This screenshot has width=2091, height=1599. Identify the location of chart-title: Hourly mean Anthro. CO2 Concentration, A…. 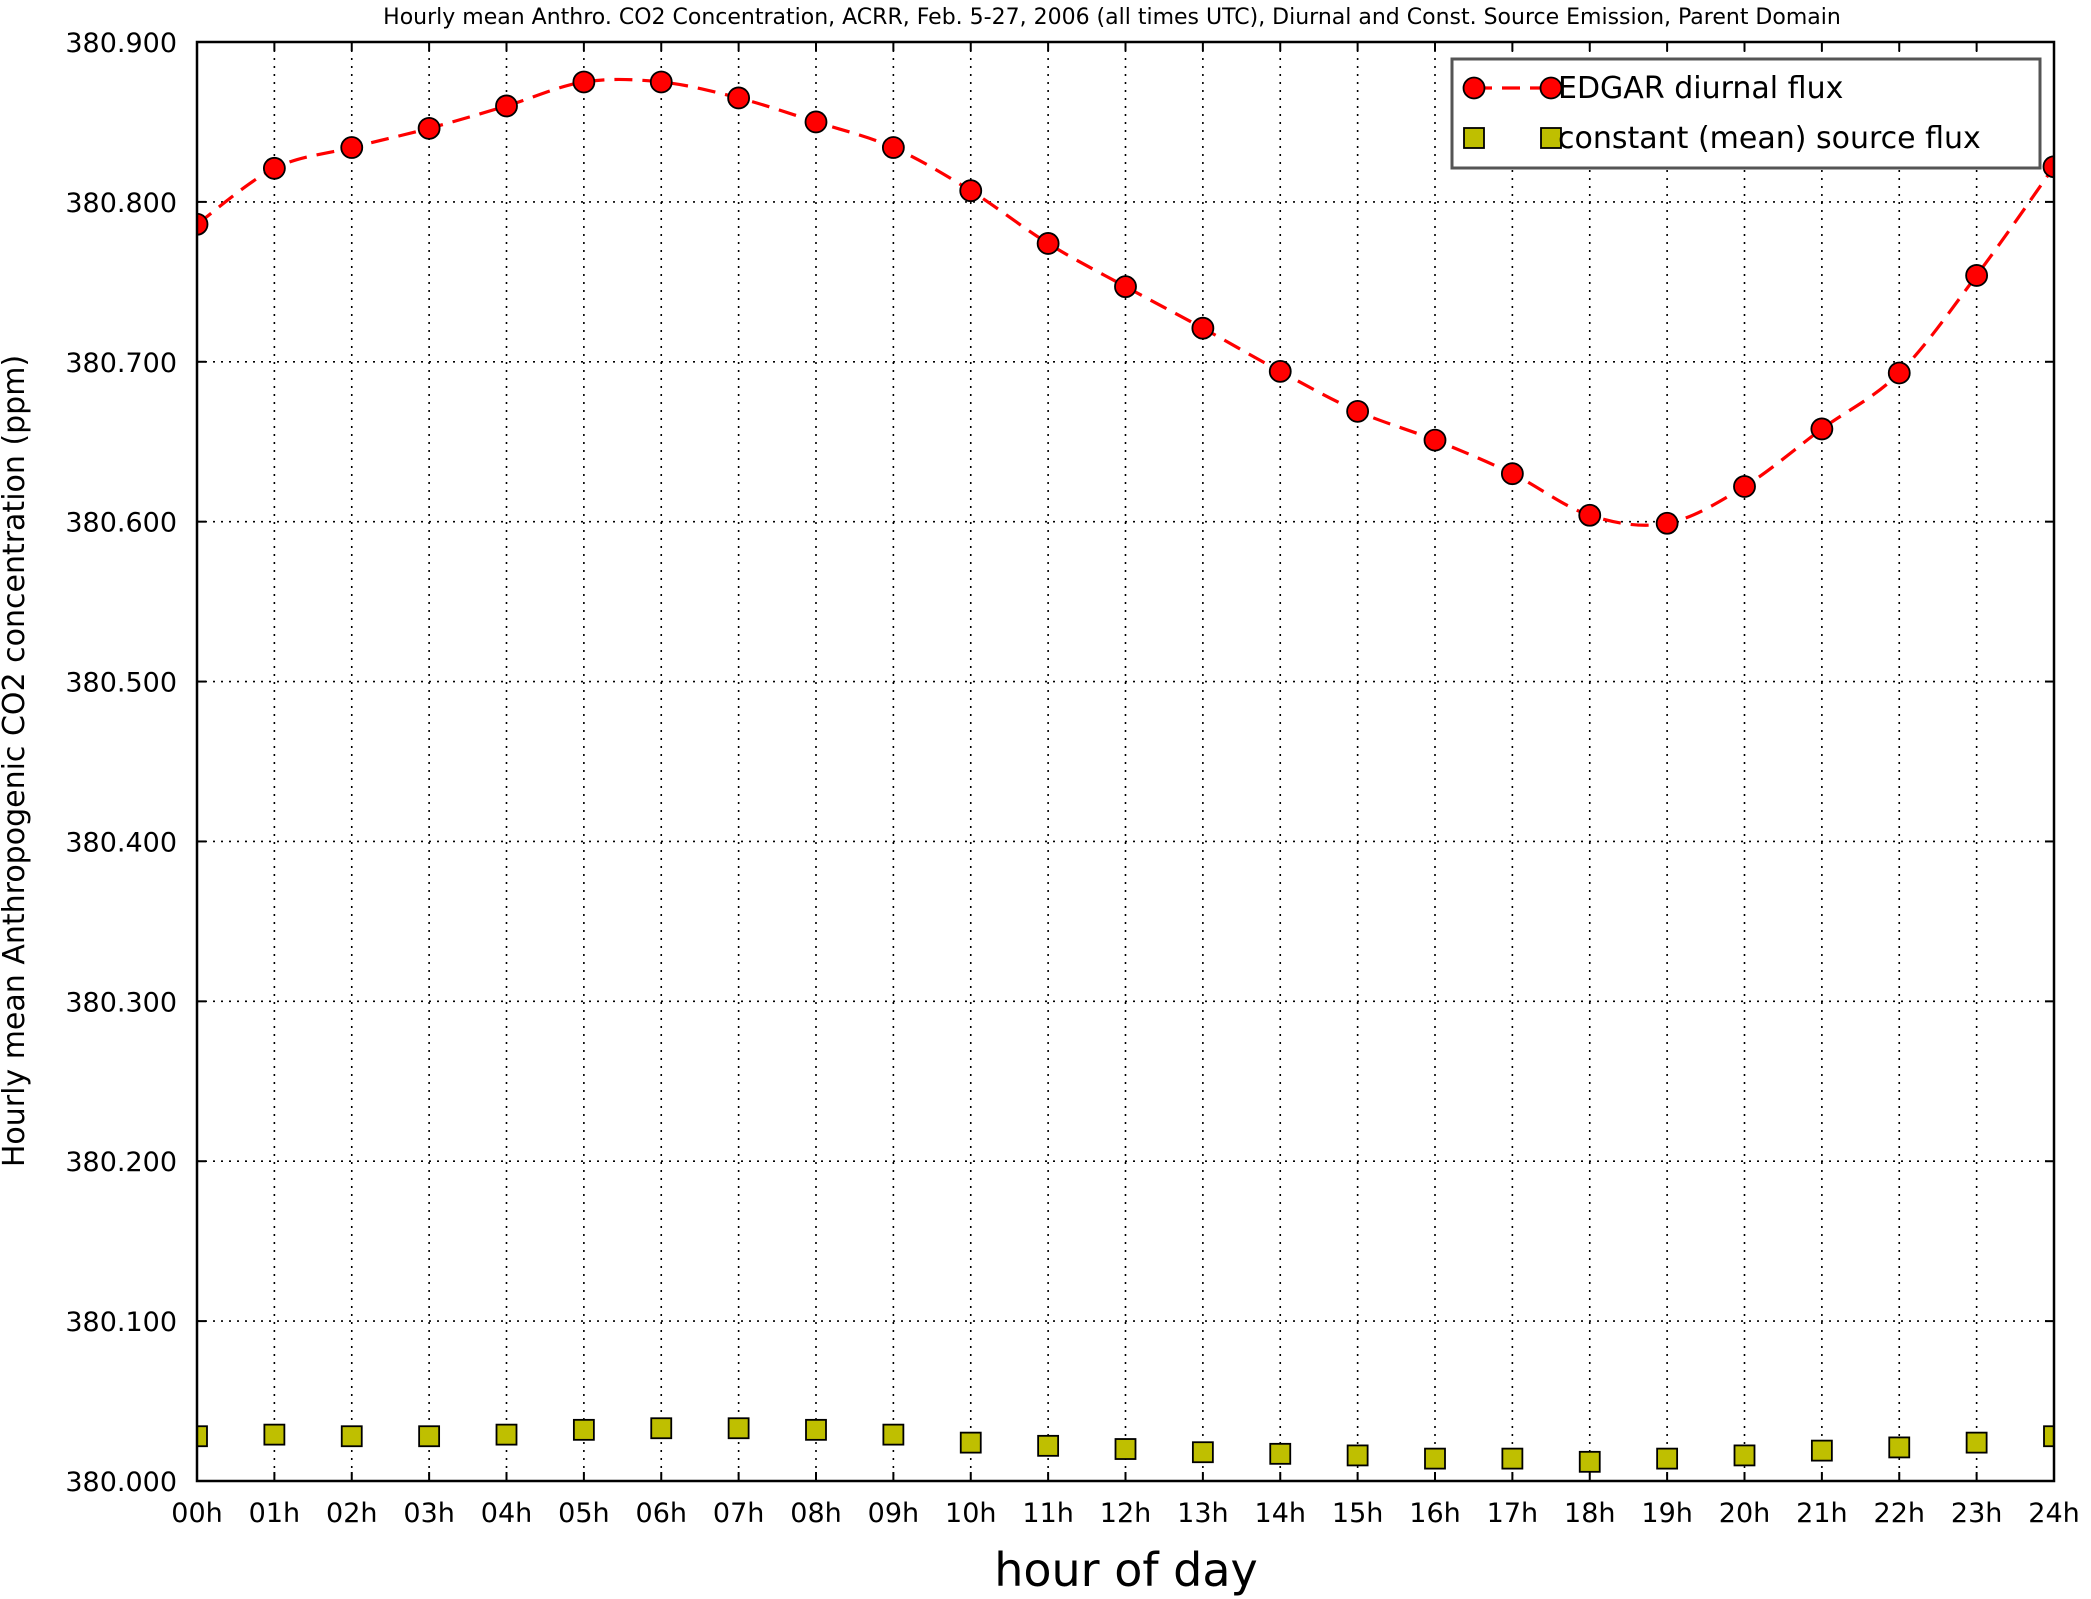
(1112, 17).